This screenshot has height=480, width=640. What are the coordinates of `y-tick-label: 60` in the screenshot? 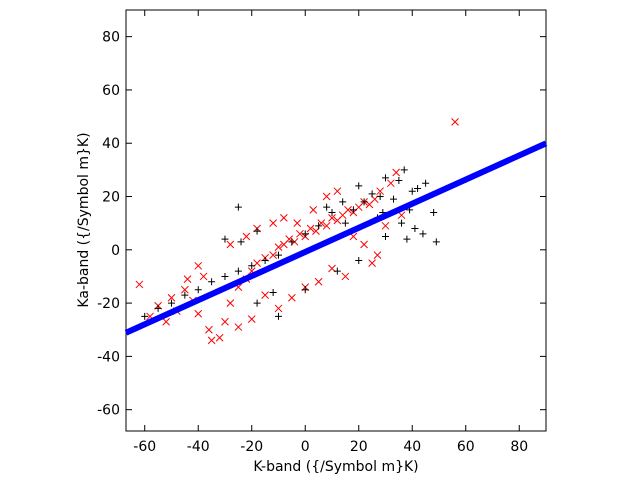 It's located at (111, 91).